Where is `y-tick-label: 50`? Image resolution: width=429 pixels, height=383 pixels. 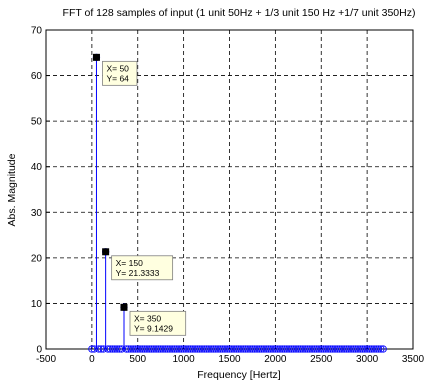
y-tick-label: 50 is located at coordinates (37, 122).